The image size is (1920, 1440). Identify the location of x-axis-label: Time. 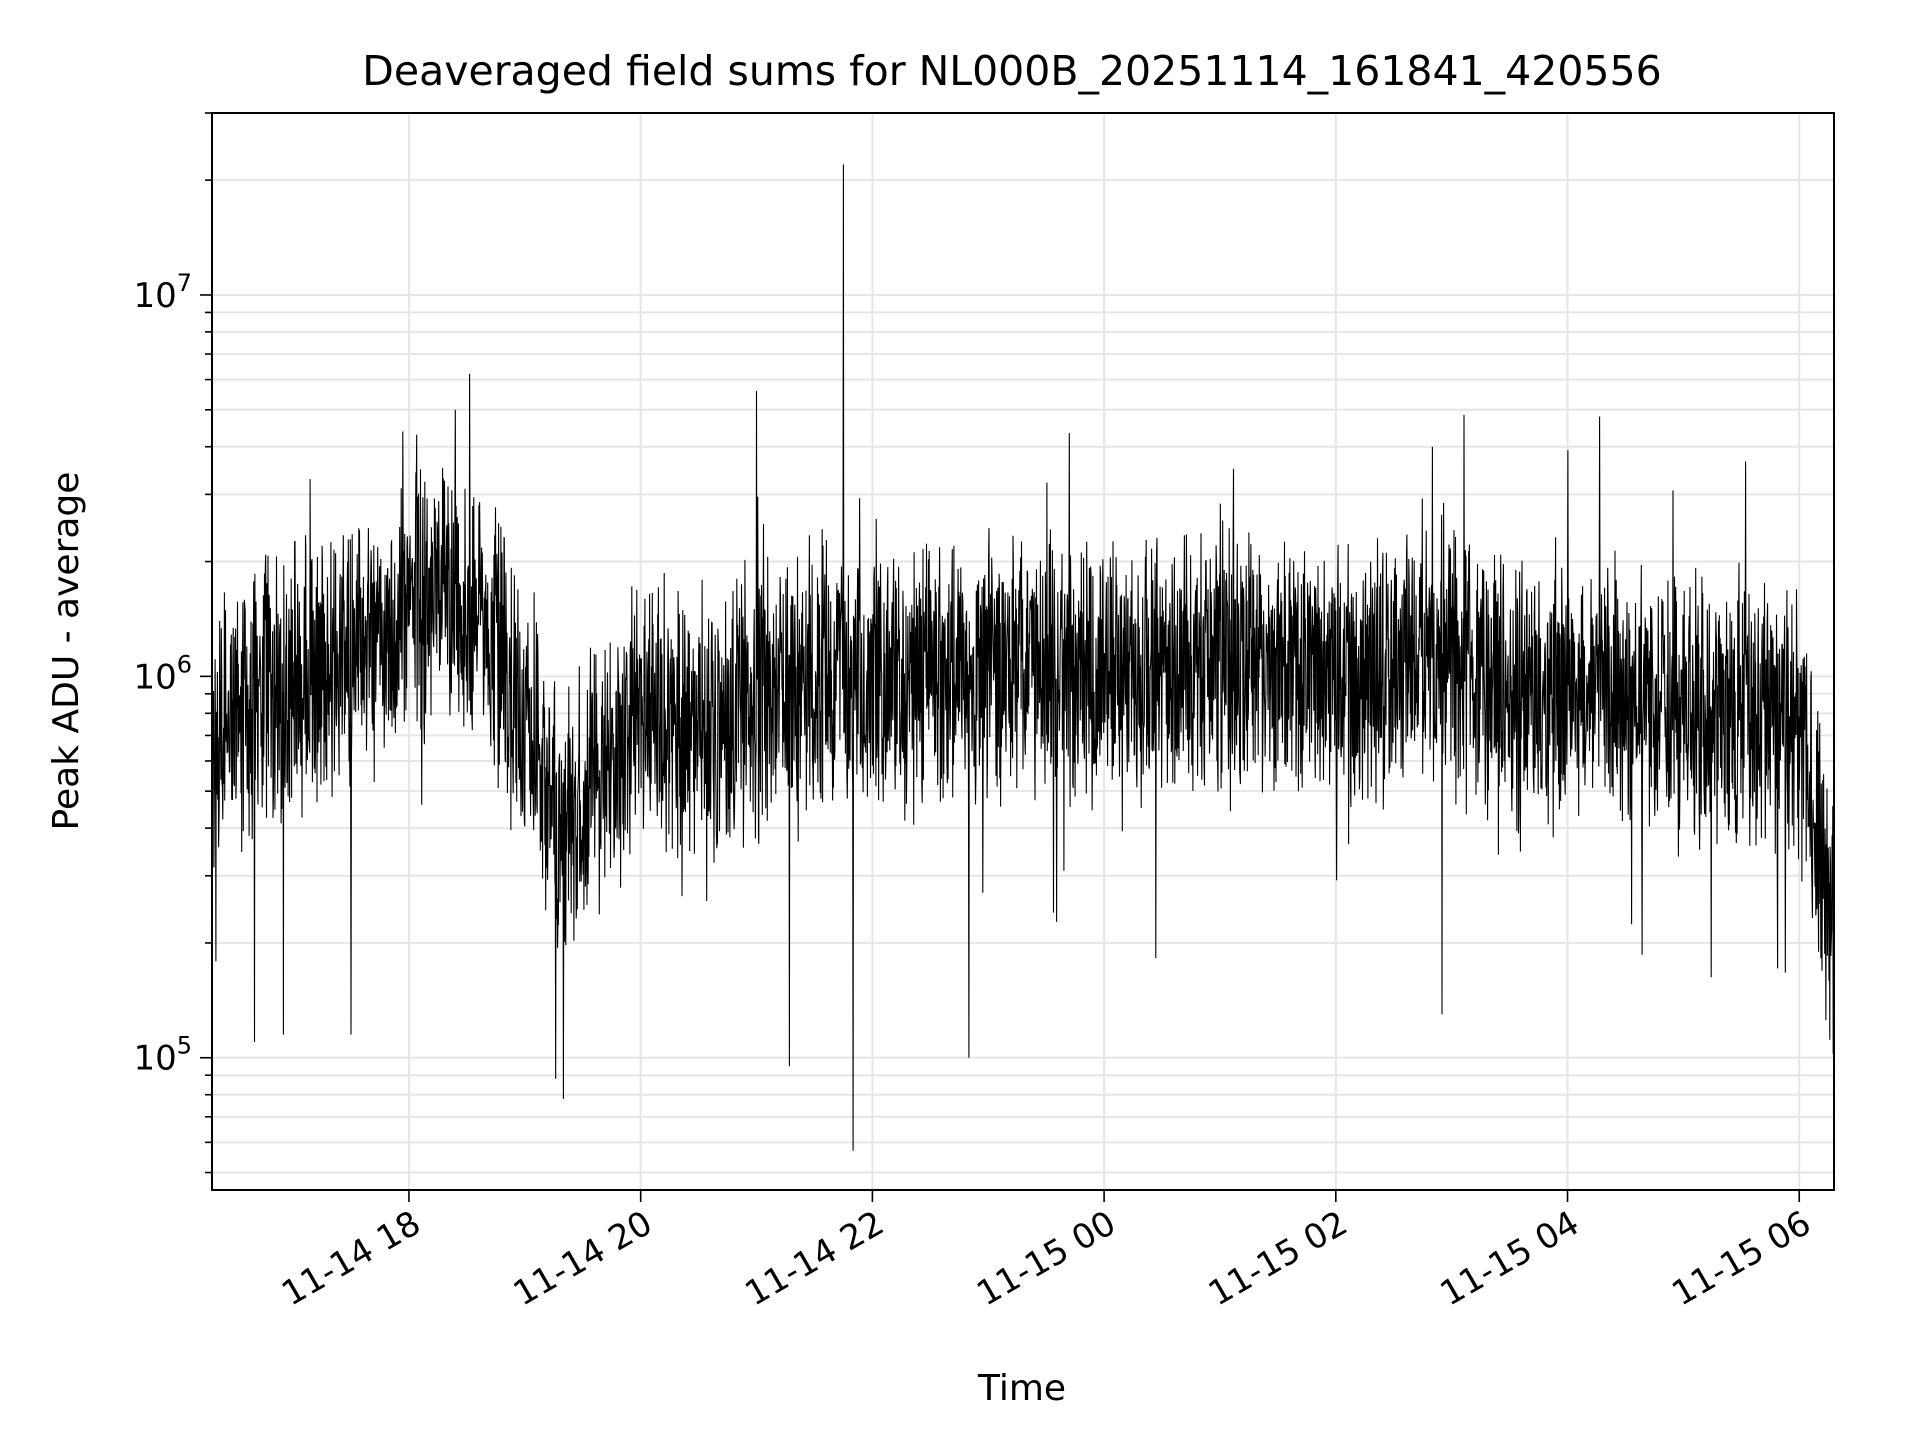
(1021, 1388).